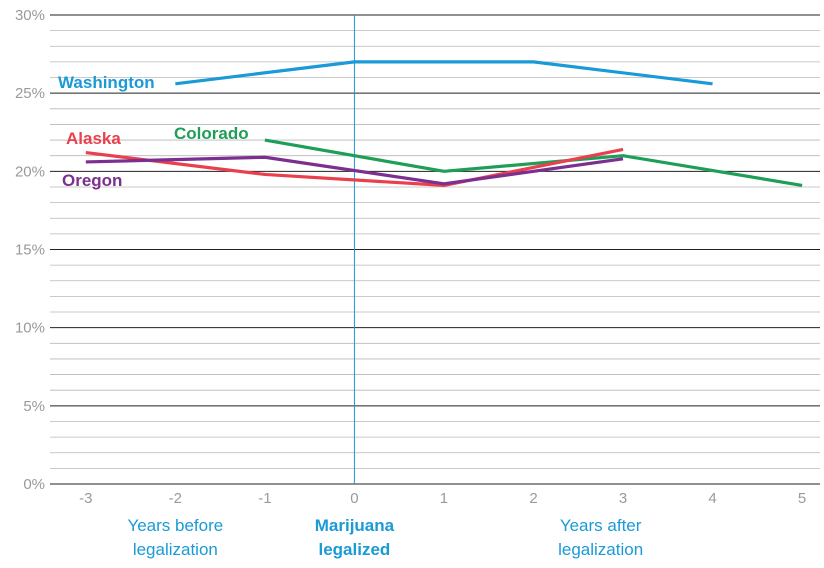  What do you see at coordinates (153, 131) in the screenshot?
I see `series-labels: Washington Colorado Alaska Oregon` at bounding box center [153, 131].